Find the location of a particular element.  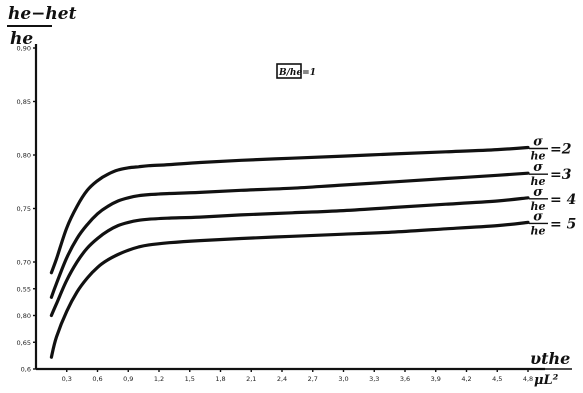

x-tick-label: 3,9 is located at coordinates (436, 379).